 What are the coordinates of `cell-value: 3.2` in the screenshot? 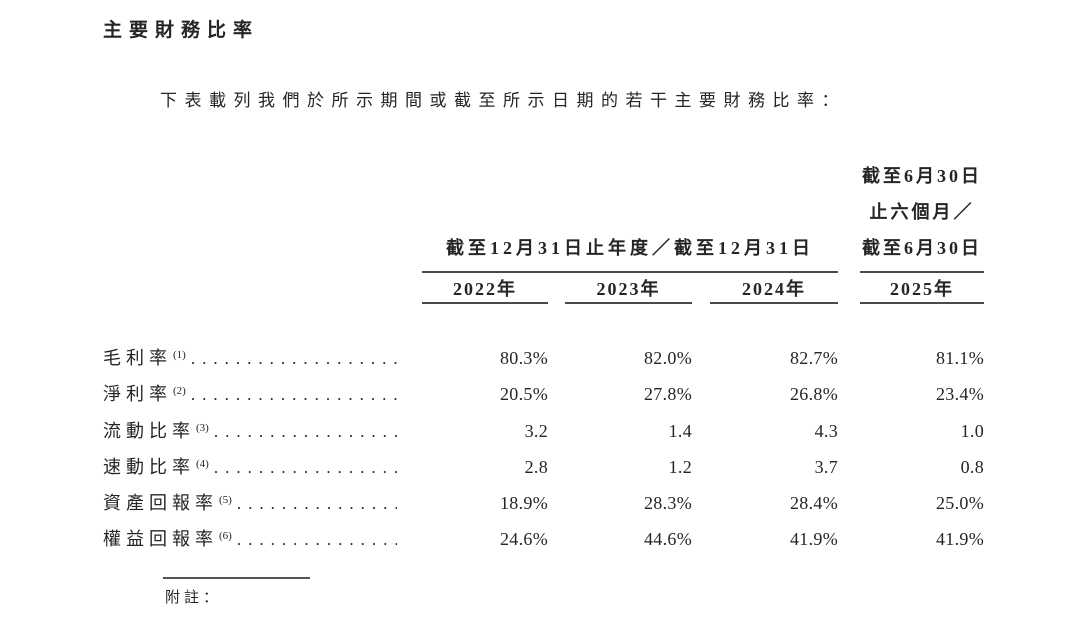 It's located at (536, 430).